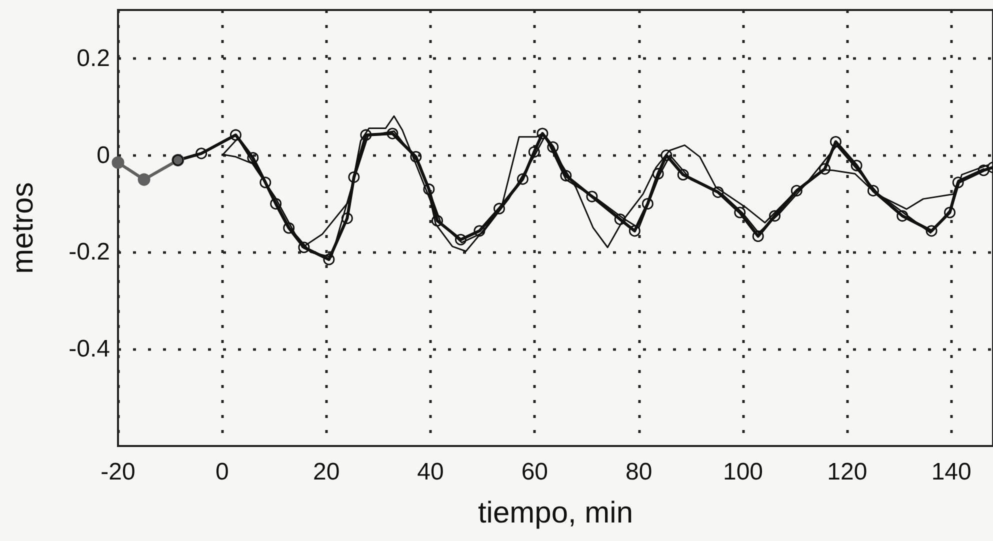 The image size is (993, 541). I want to click on x-tick-label: 140, so click(951, 472).